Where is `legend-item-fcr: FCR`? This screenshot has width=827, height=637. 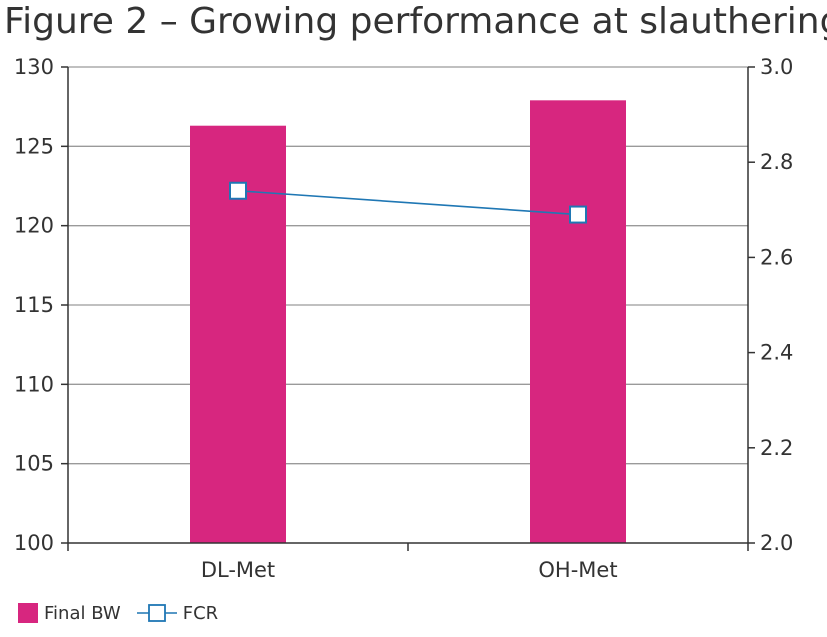
legend-item-fcr: FCR is located at coordinates (177, 613).